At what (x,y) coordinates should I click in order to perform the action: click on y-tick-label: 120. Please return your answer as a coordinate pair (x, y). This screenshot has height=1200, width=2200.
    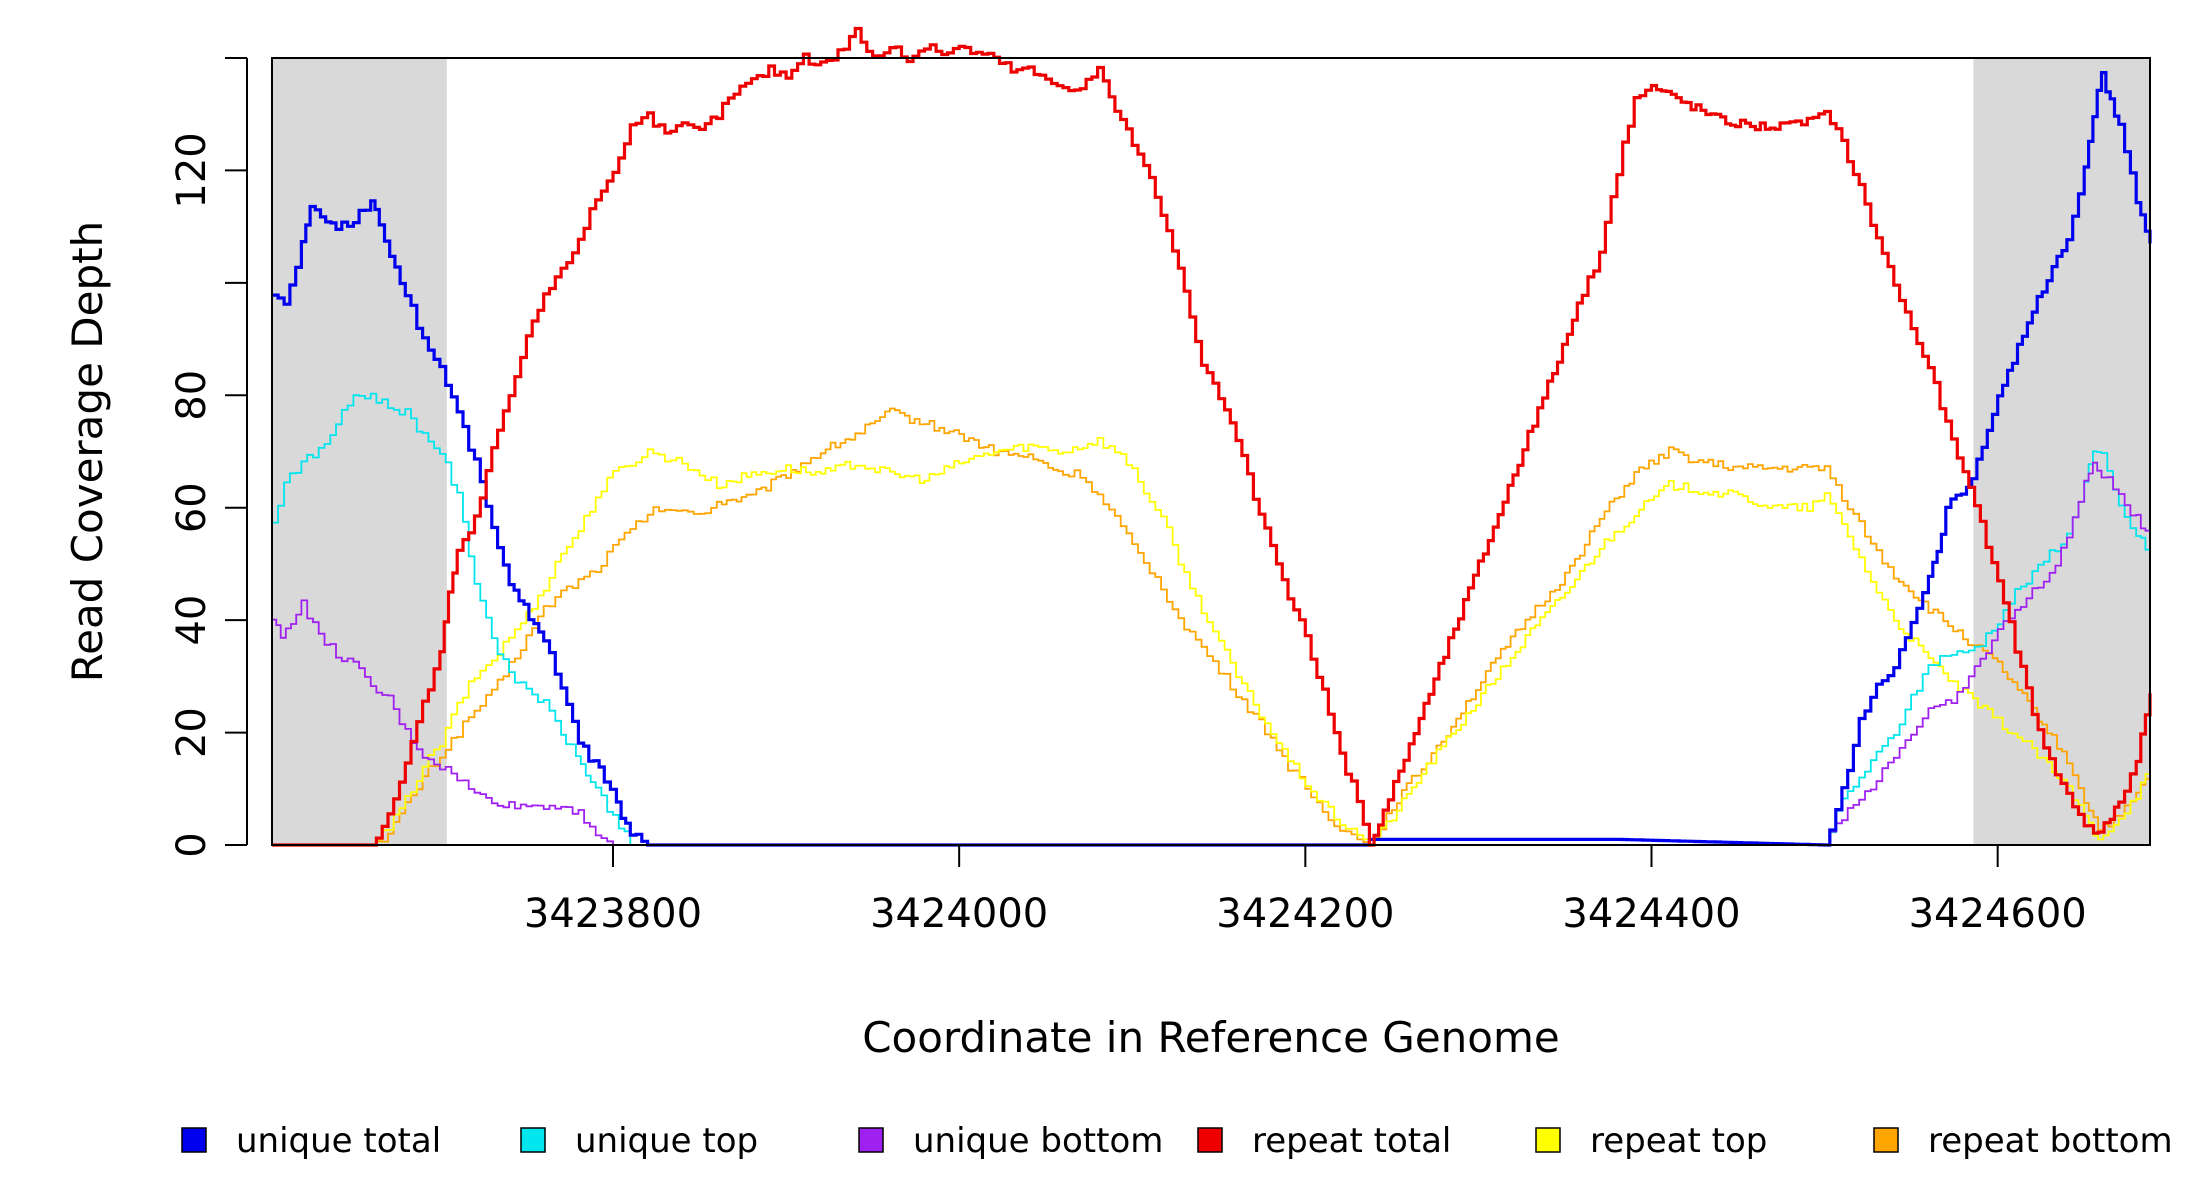
    Looking at the image, I should click on (192, 170).